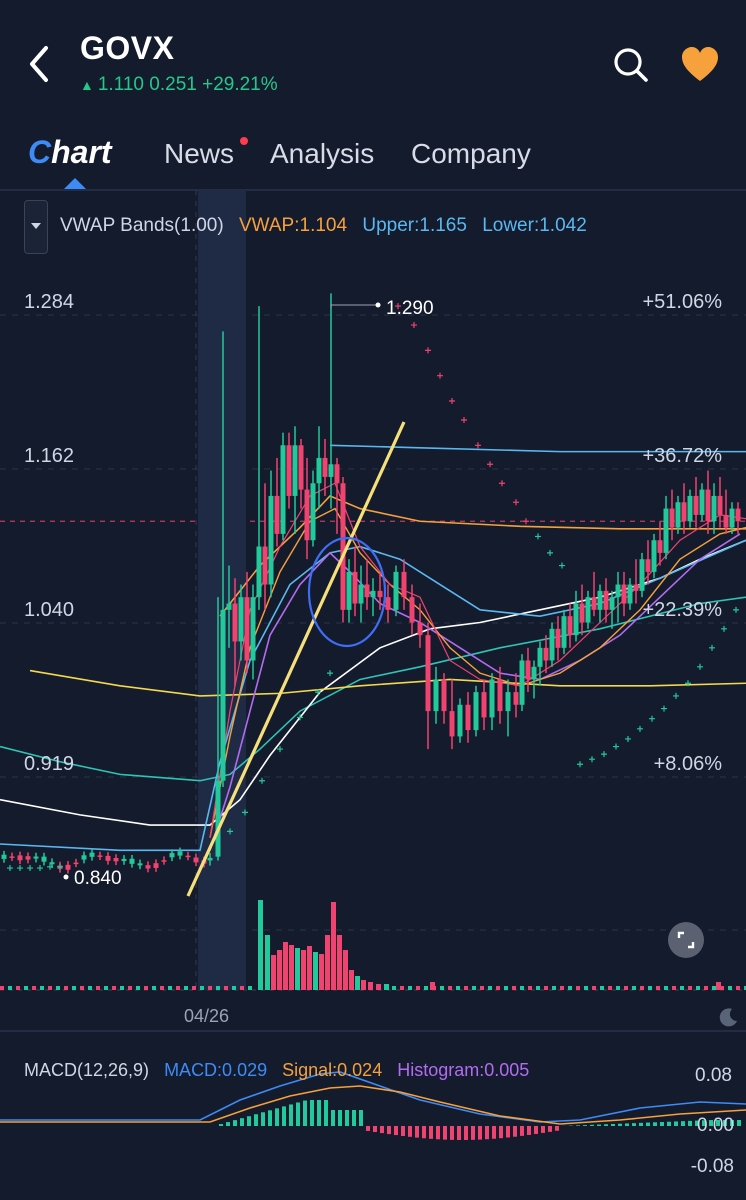 The width and height of the screenshot is (746, 1200). I want to click on tab-bar: Chart News Analysis Company, so click(373, 155).